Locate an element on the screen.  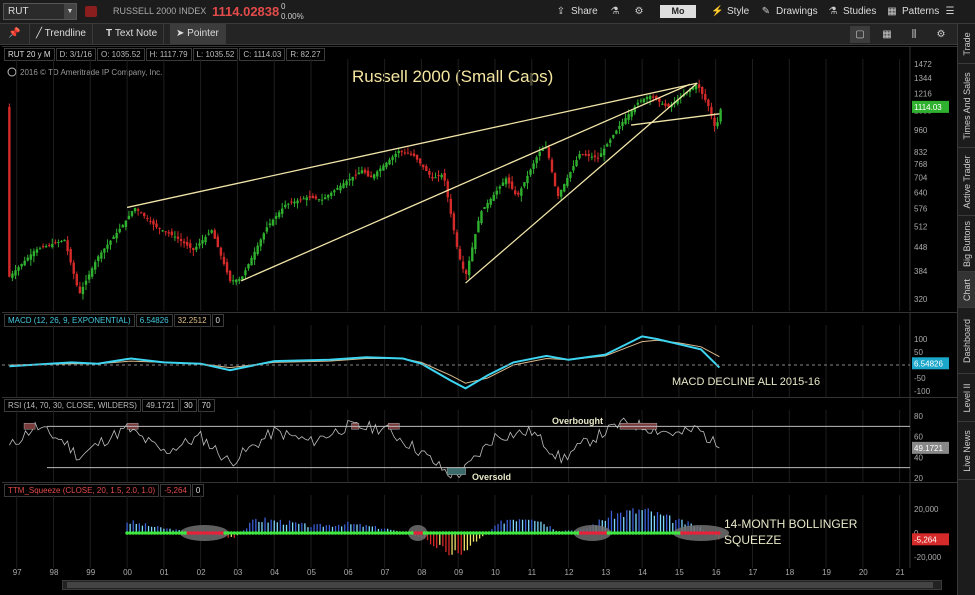
squeeze-annotation-line2: SQUEEZE is located at coordinates (752, 540).